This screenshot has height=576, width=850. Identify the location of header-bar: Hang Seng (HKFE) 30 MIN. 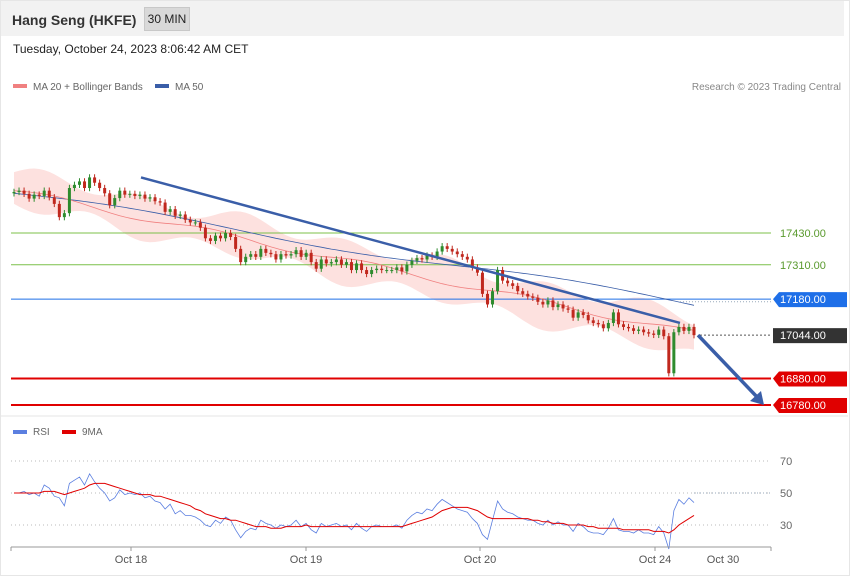
(422, 18).